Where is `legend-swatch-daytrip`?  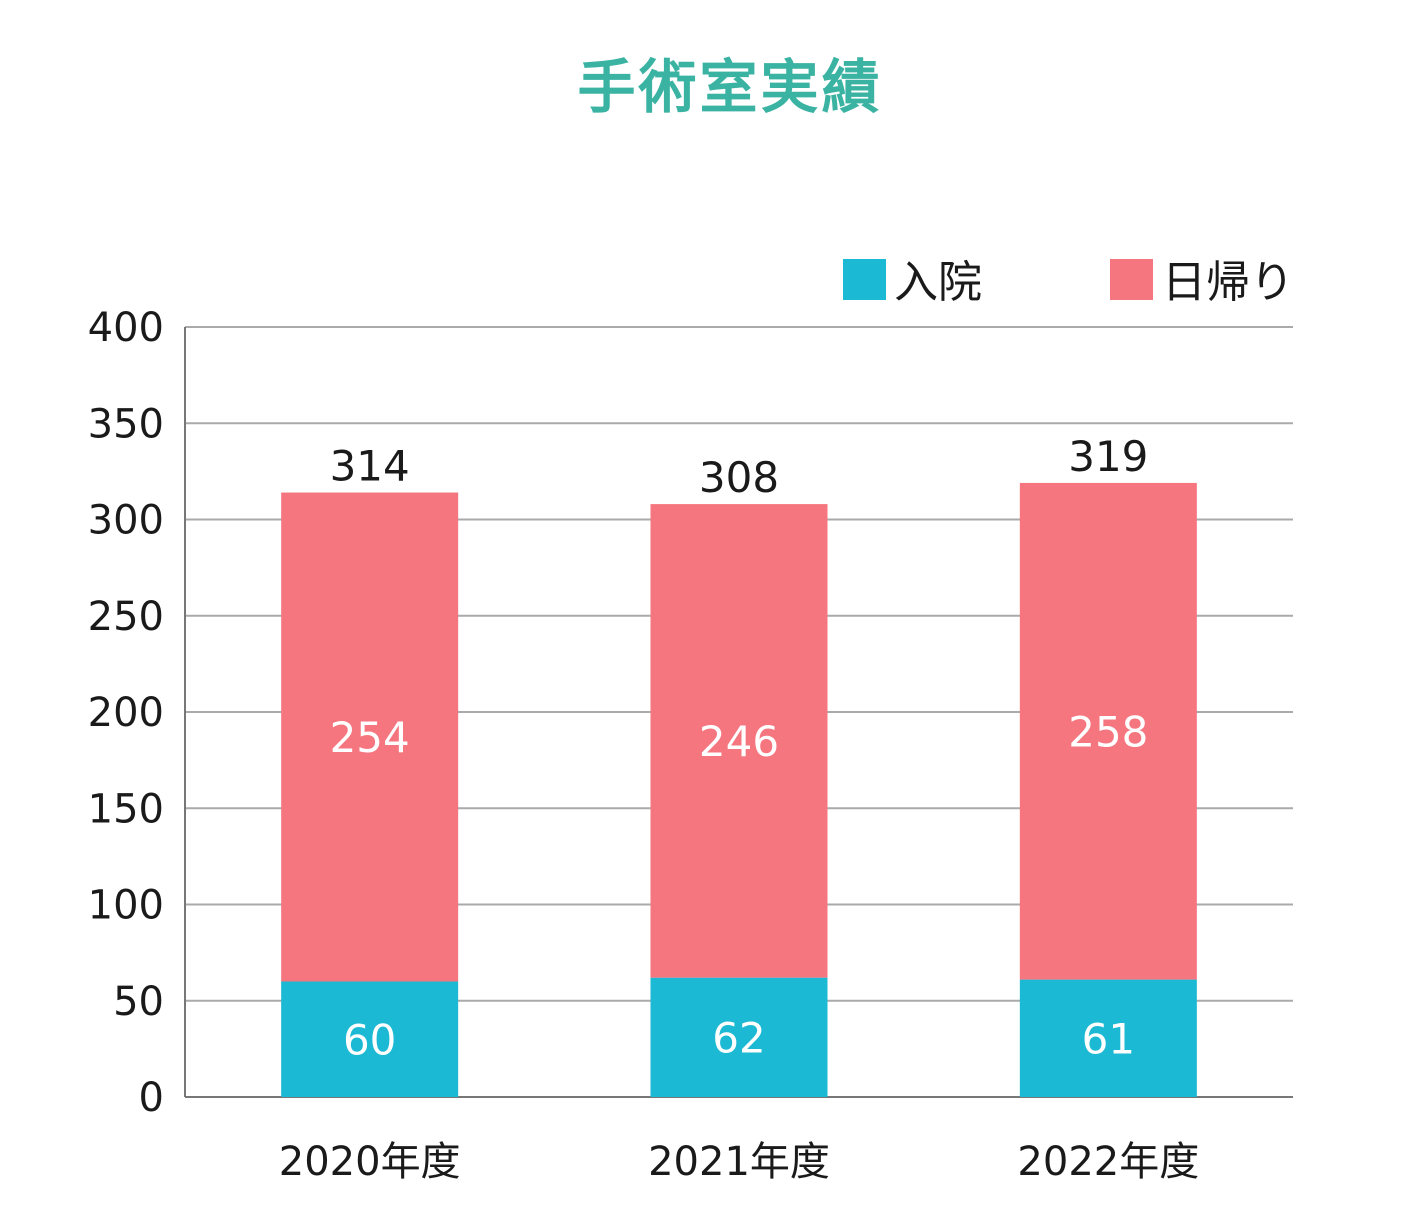 legend-swatch-daytrip is located at coordinates (1131, 279).